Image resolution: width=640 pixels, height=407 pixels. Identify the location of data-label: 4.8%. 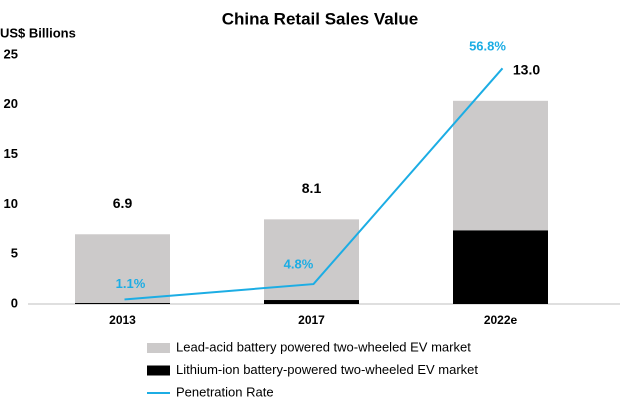
(299, 264).